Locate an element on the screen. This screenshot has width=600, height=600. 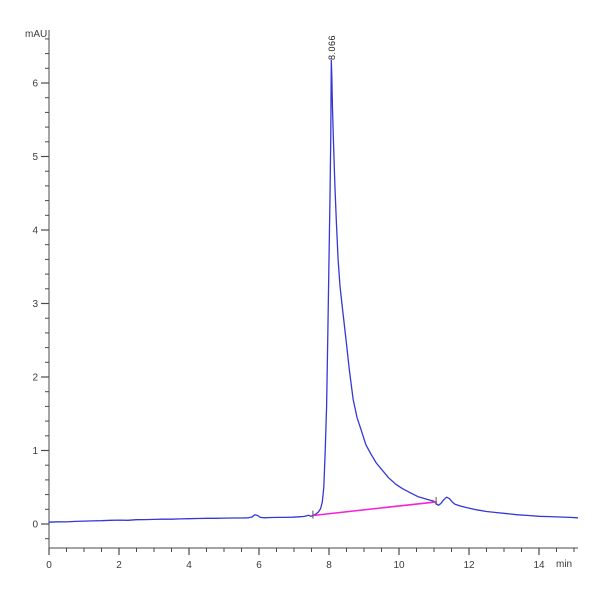
x-axis-tick-label: 2 is located at coordinates (119, 565).